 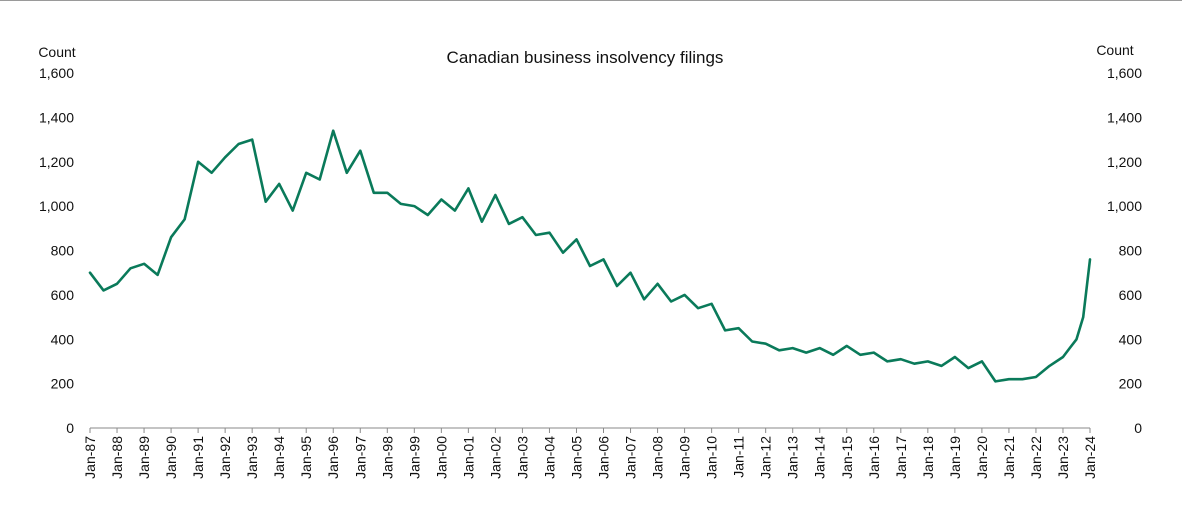 What do you see at coordinates (56, 206) in the screenshot?
I see `y-tick-label-left: 1,000` at bounding box center [56, 206].